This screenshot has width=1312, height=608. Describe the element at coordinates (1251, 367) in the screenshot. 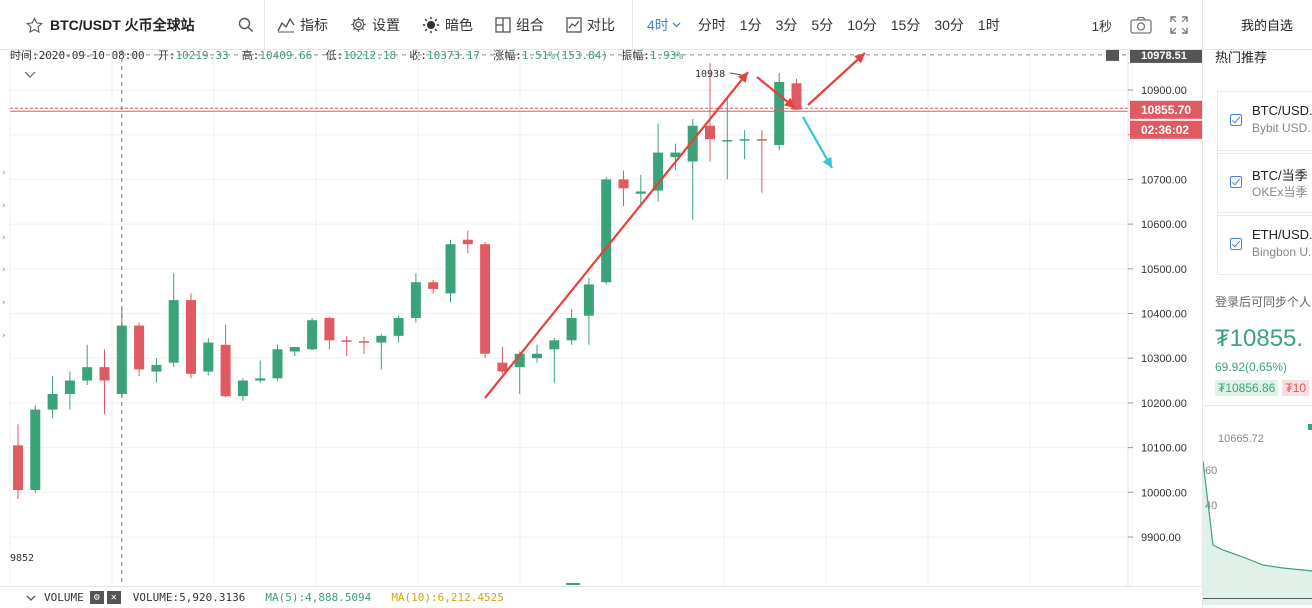

I see `price-change: 69.92(0.65%)` at that location.